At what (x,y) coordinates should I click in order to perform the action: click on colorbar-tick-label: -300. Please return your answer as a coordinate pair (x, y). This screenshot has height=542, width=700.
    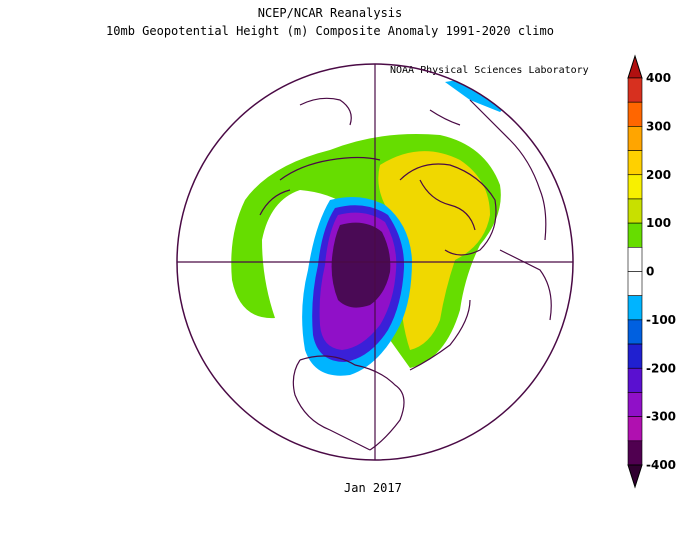
    Looking at the image, I should click on (661, 417).